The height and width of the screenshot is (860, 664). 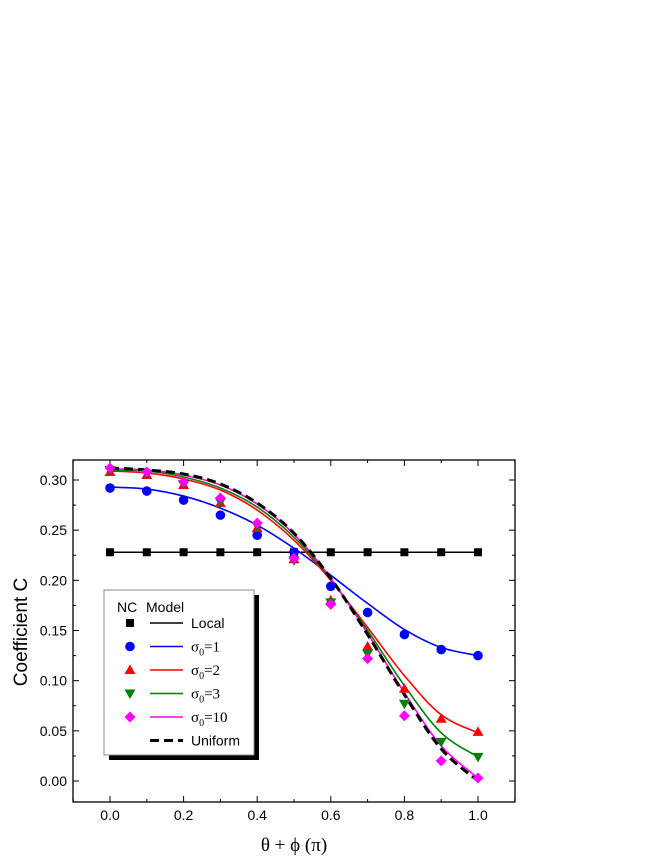 I want to click on y-tick-label: 0.10, so click(x=53, y=681).